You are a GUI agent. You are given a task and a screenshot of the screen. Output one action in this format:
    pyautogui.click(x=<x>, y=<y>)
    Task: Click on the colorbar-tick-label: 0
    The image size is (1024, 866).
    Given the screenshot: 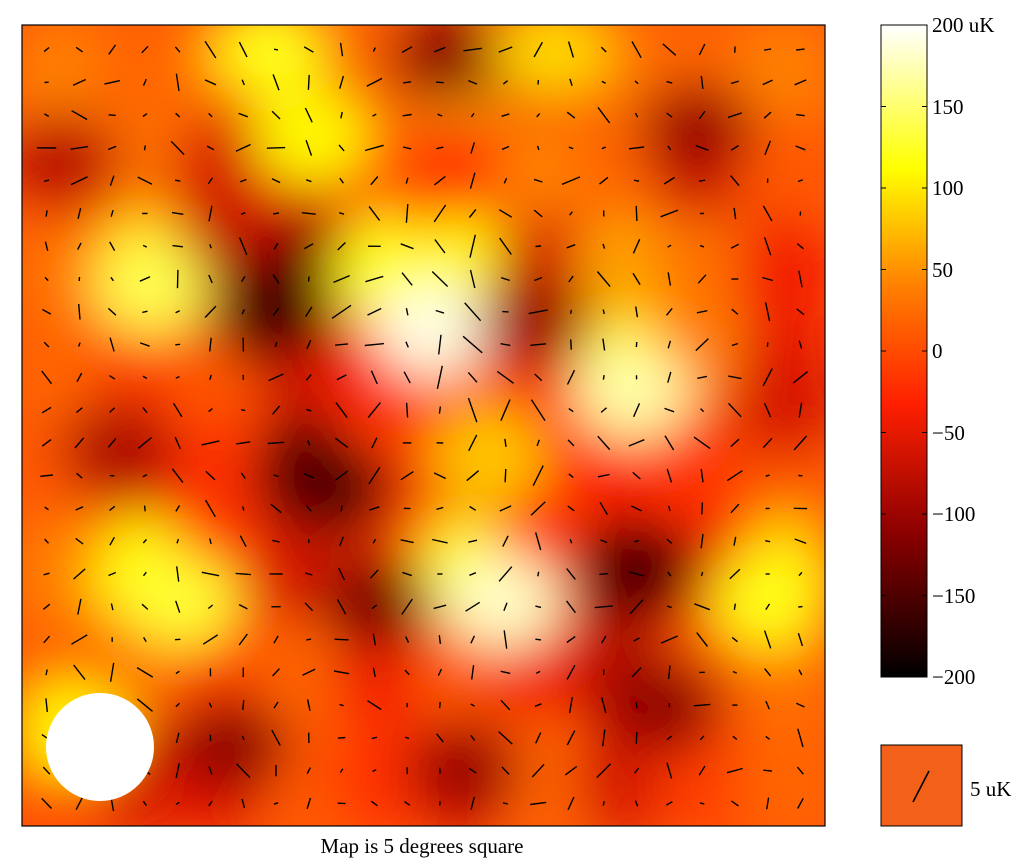 What is the action you would take?
    pyautogui.click(x=937, y=351)
    